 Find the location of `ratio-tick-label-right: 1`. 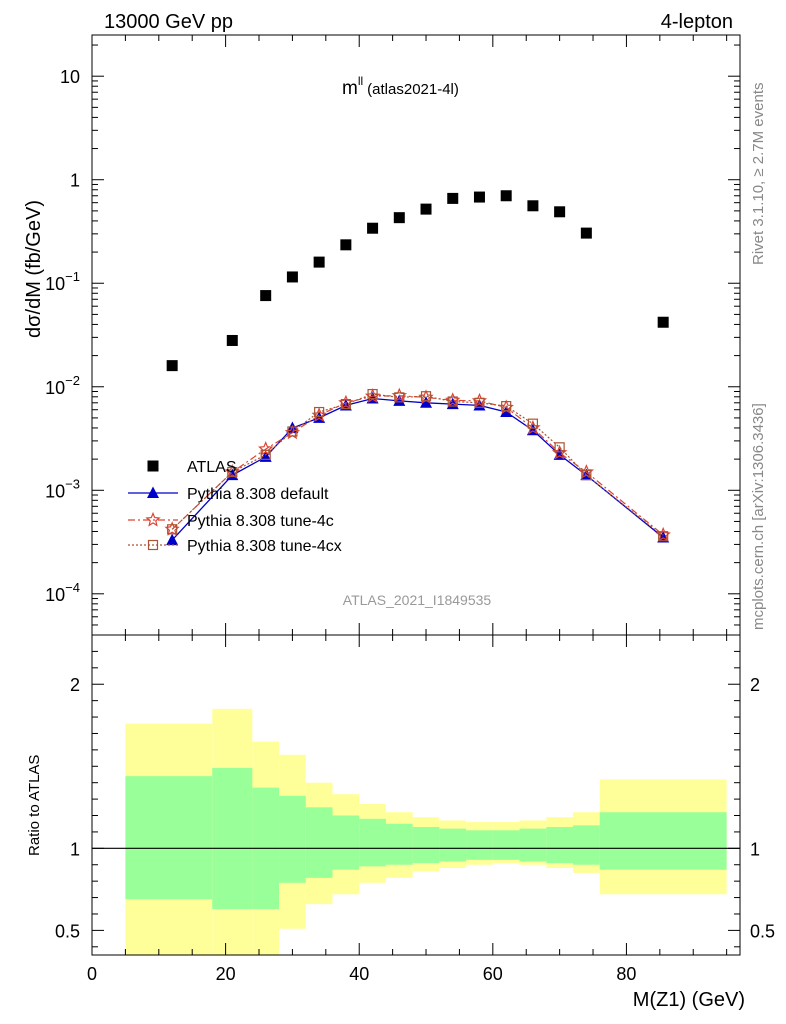

ratio-tick-label-right: 1 is located at coordinates (755, 849).